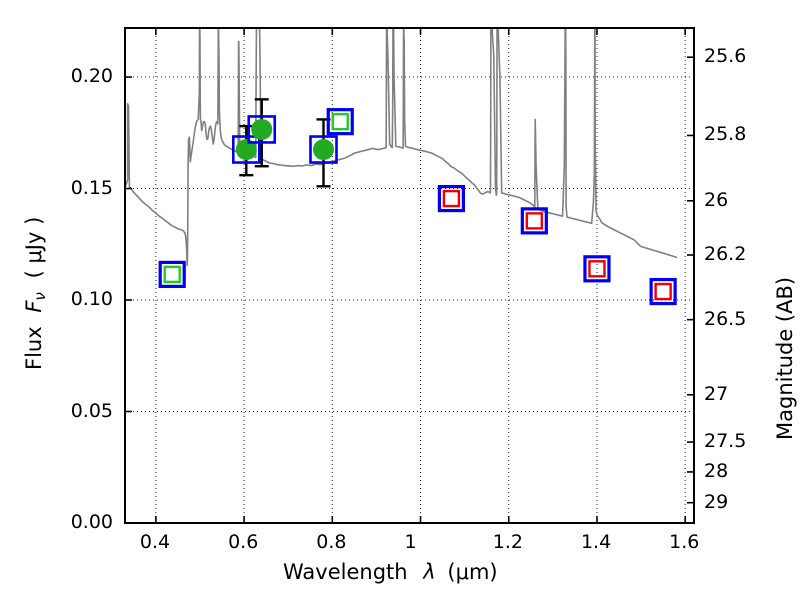 This screenshot has width=800, height=600. I want to click on y-tick-label-right: 27, so click(716, 393).